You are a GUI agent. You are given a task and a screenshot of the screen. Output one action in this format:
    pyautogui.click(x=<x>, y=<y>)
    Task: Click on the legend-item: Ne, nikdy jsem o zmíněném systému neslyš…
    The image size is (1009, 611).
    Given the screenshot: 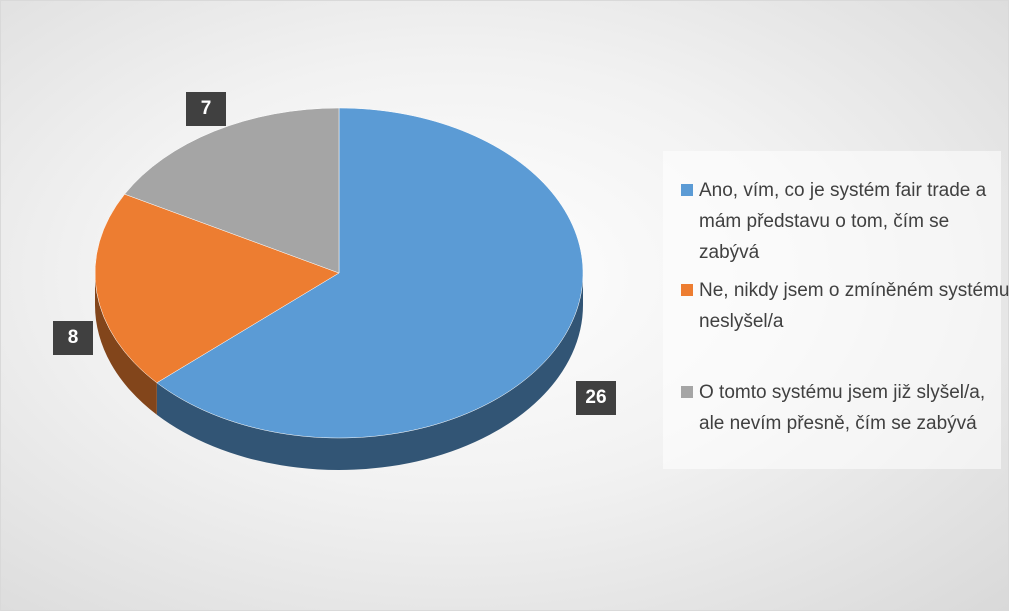 What is the action you would take?
    pyautogui.click(x=845, y=306)
    